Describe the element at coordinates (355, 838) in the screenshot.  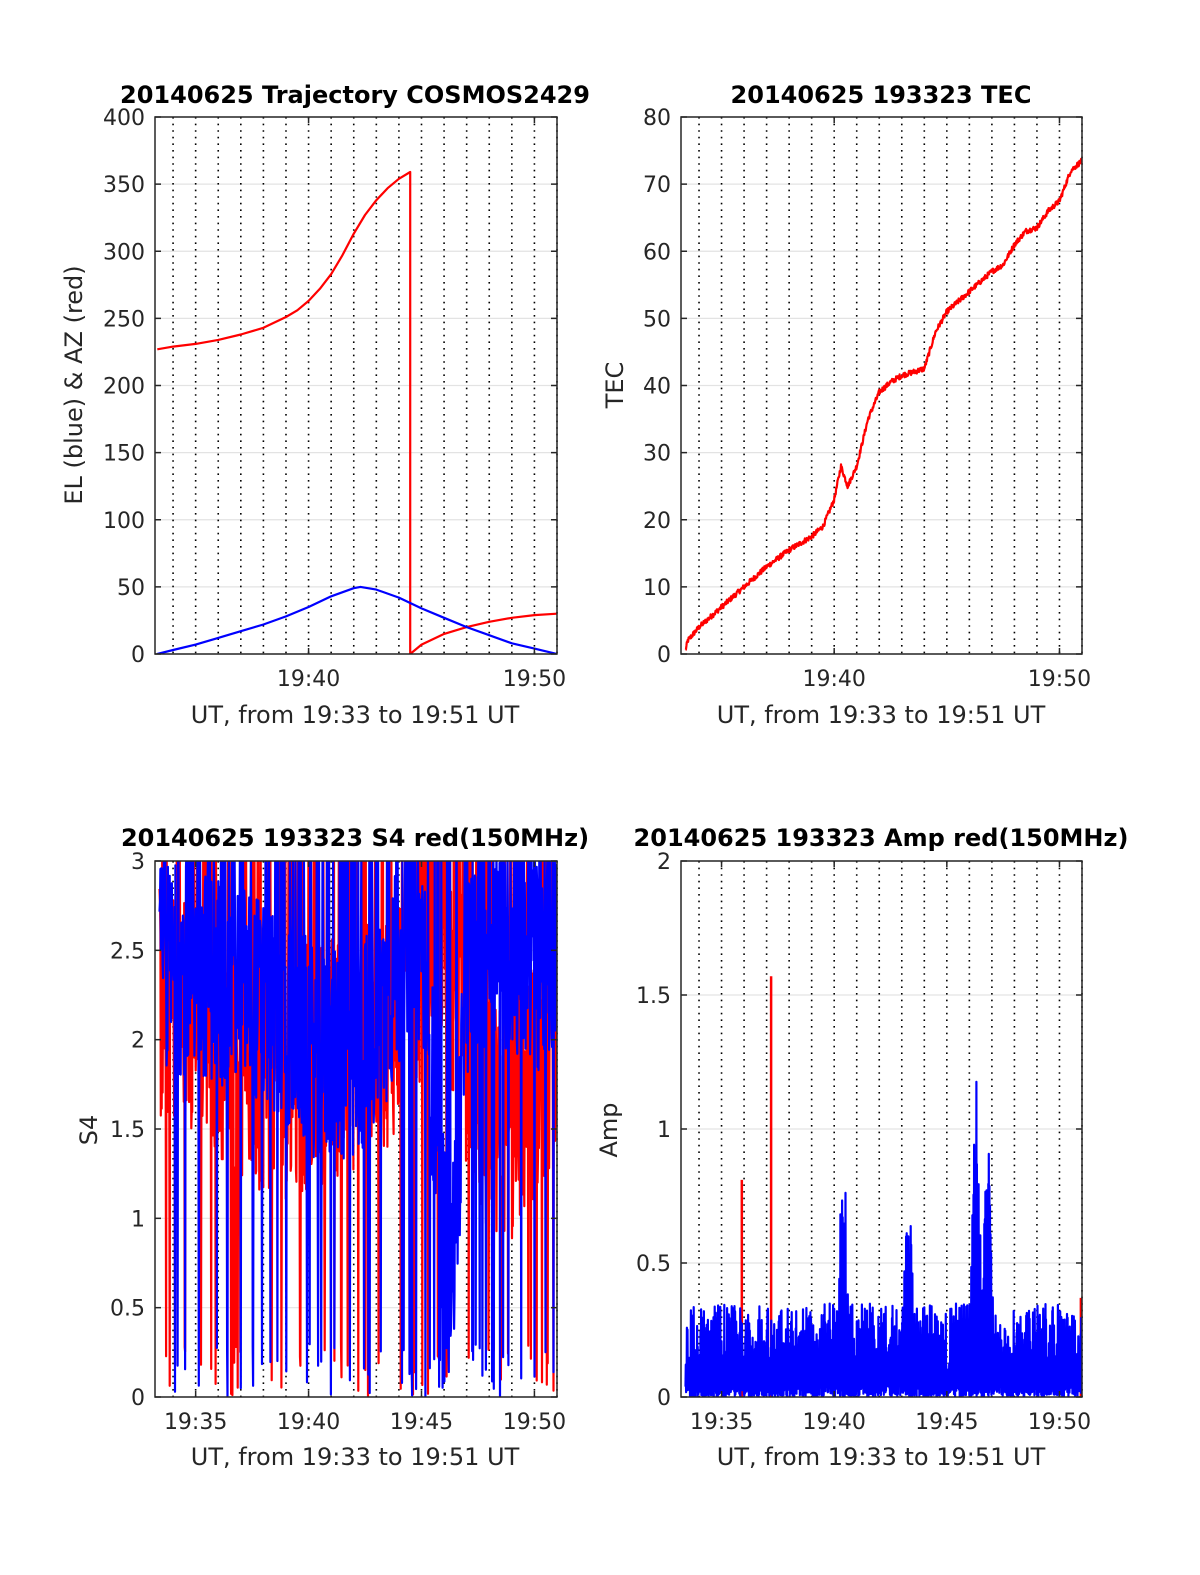
I see `chart-title: 20140625 193323 S4 red(150MHz)` at that location.